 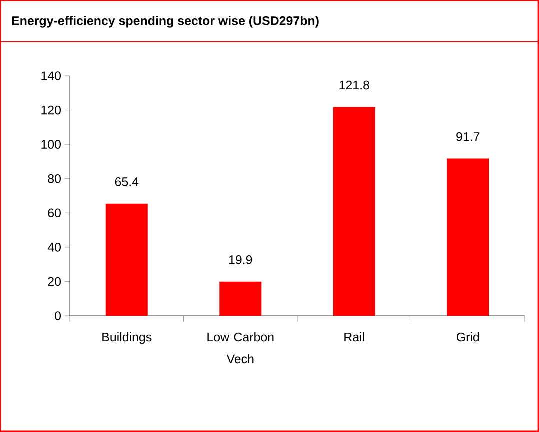 I want to click on chart-title: Energy-efficiency spending sector wise (USD297bn), so click(x=165, y=22).